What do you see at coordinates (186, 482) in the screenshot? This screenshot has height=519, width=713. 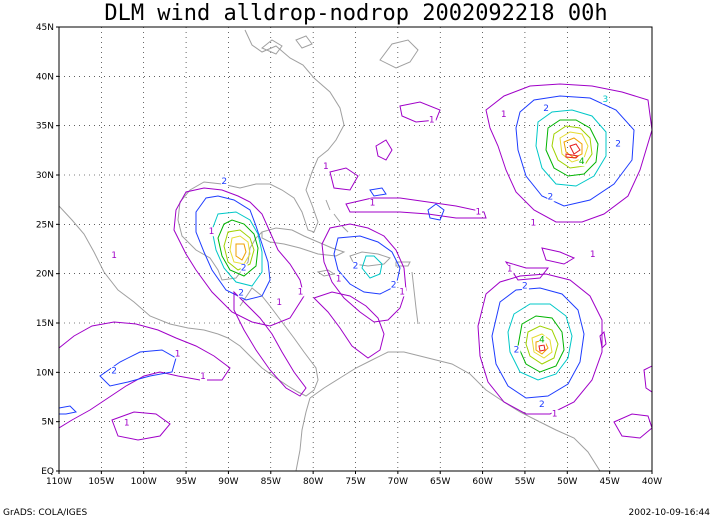 I see `lon-tick-label: 95W` at bounding box center [186, 482].